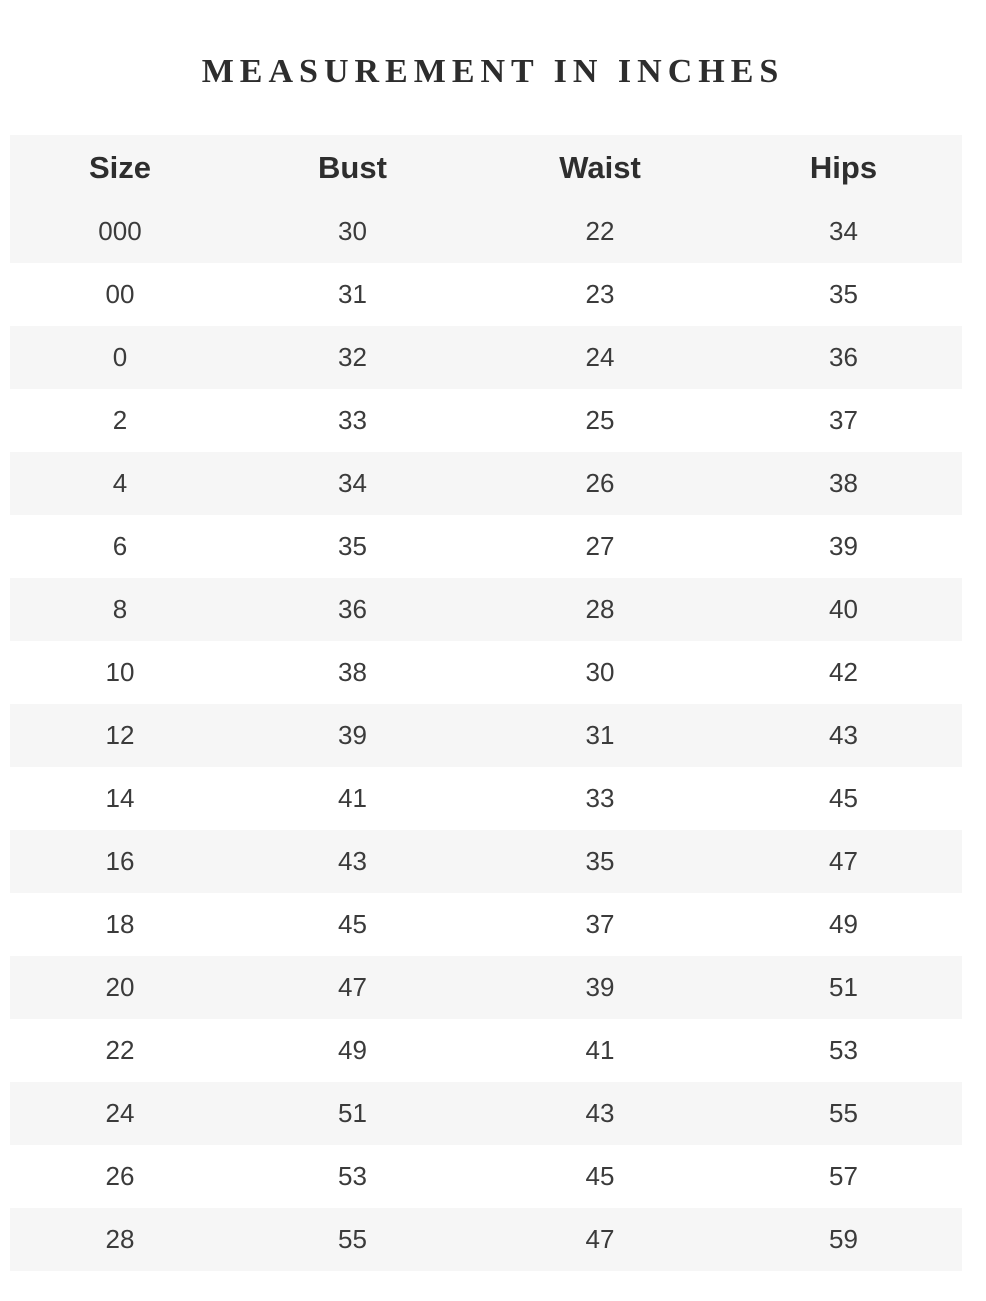 The image size is (986, 1301). What do you see at coordinates (600, 357) in the screenshot?
I see `cell-waist: 24` at bounding box center [600, 357].